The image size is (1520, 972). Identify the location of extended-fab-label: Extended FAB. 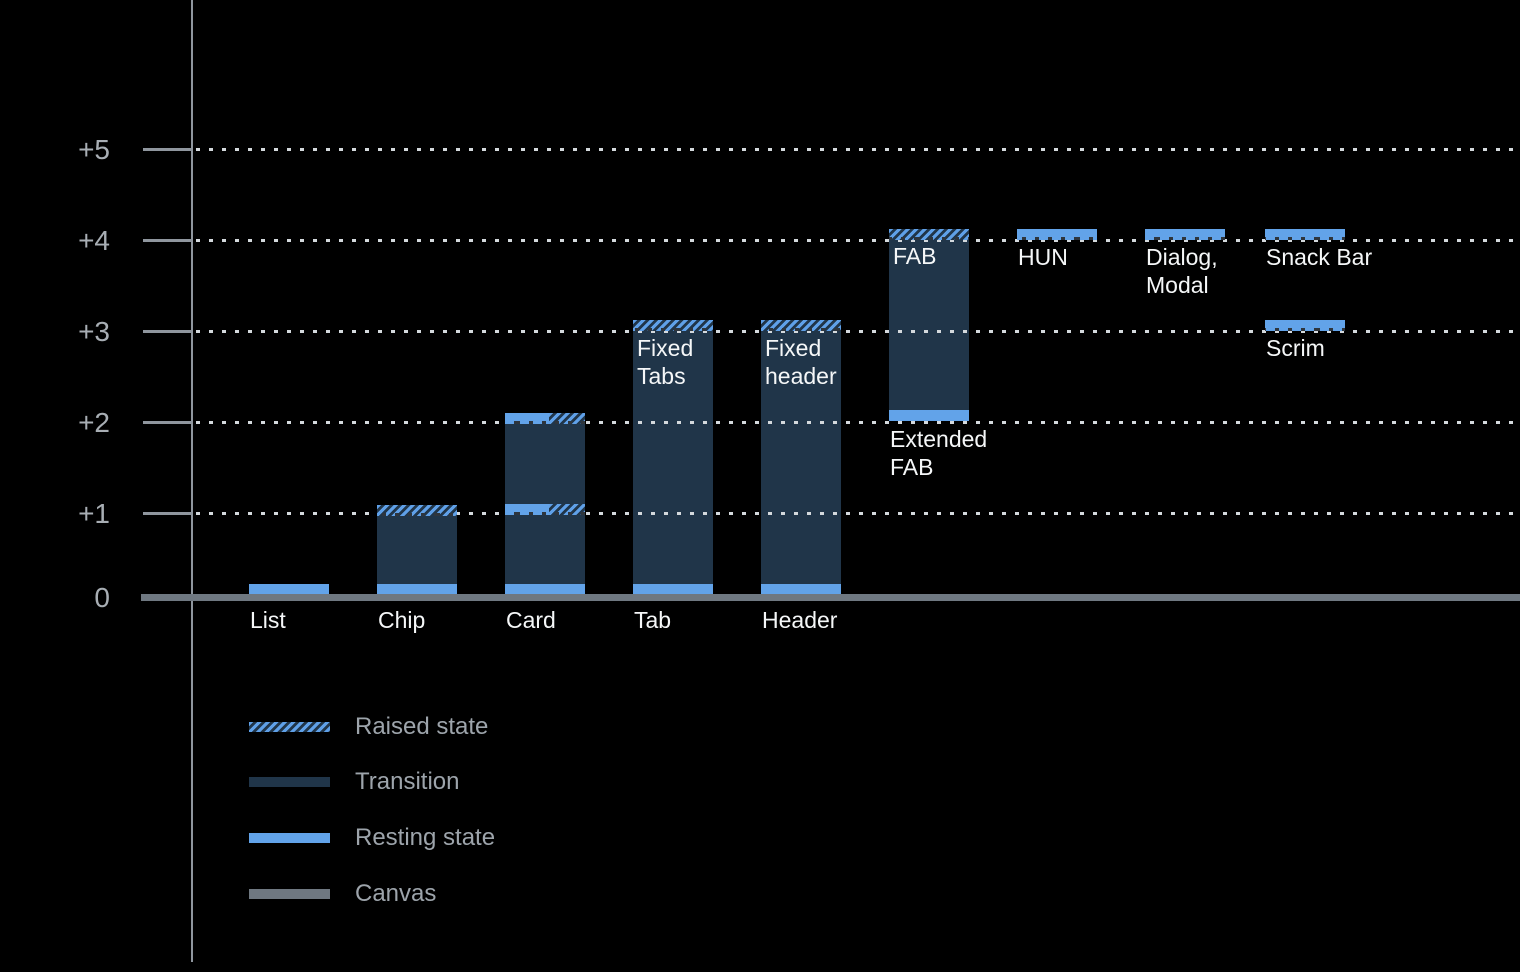
(939, 453).